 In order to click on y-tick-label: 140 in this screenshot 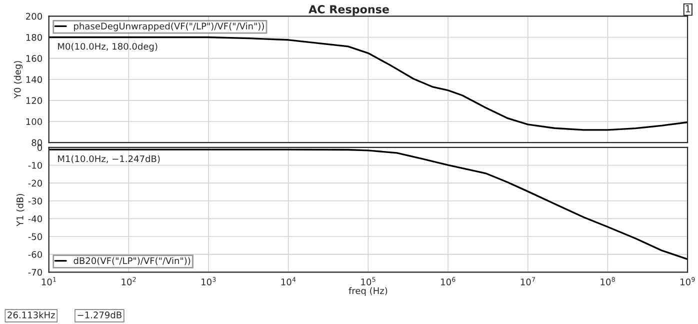, I will do `click(34, 79)`.